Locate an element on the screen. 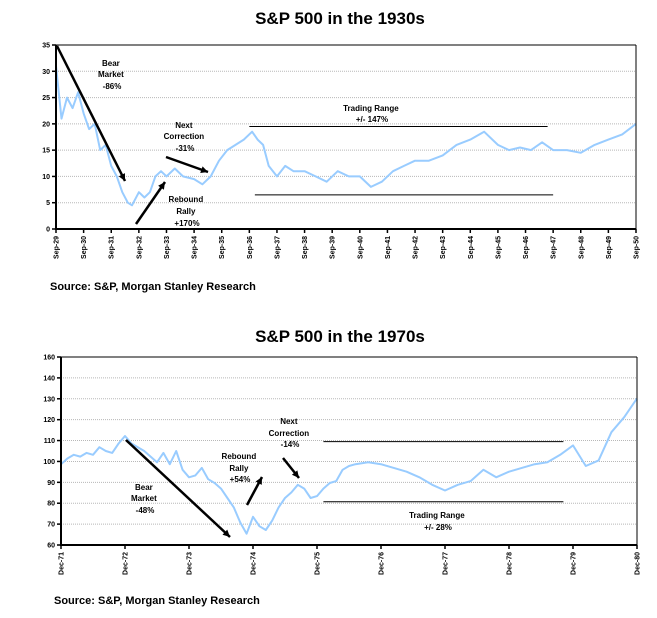 This screenshot has height=618, width=657. x-tick-label: Dec-77 is located at coordinates (446, 563).